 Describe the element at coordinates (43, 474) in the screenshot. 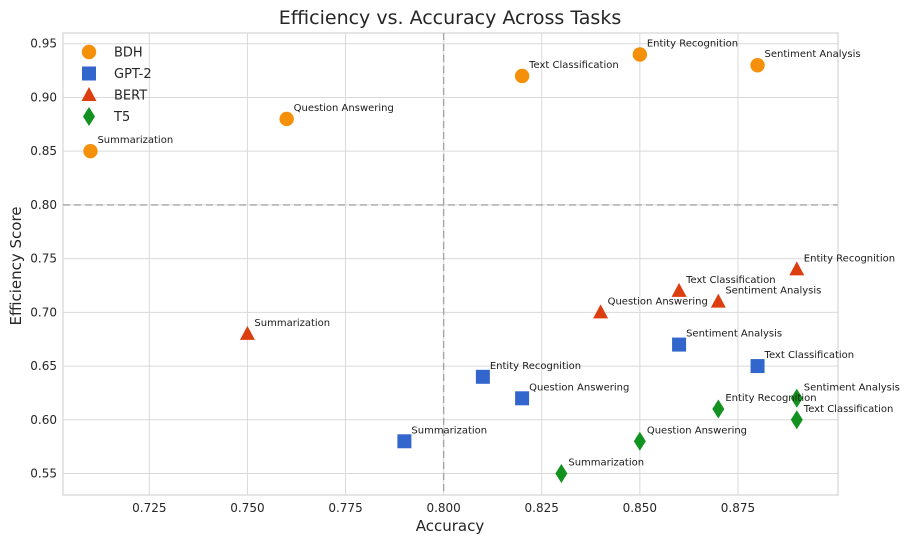

I see `y-tick-label: 0.55` at that location.